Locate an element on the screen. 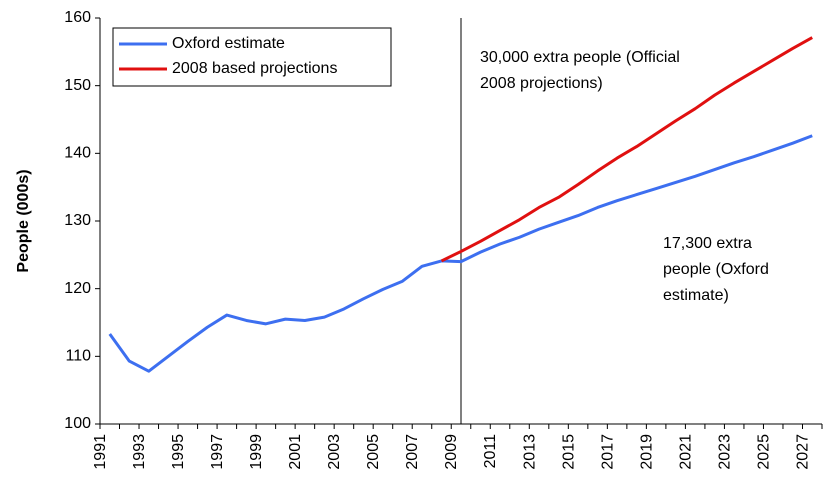 The height and width of the screenshot is (489, 828). y-axis-label: People (000s) is located at coordinates (23, 220).